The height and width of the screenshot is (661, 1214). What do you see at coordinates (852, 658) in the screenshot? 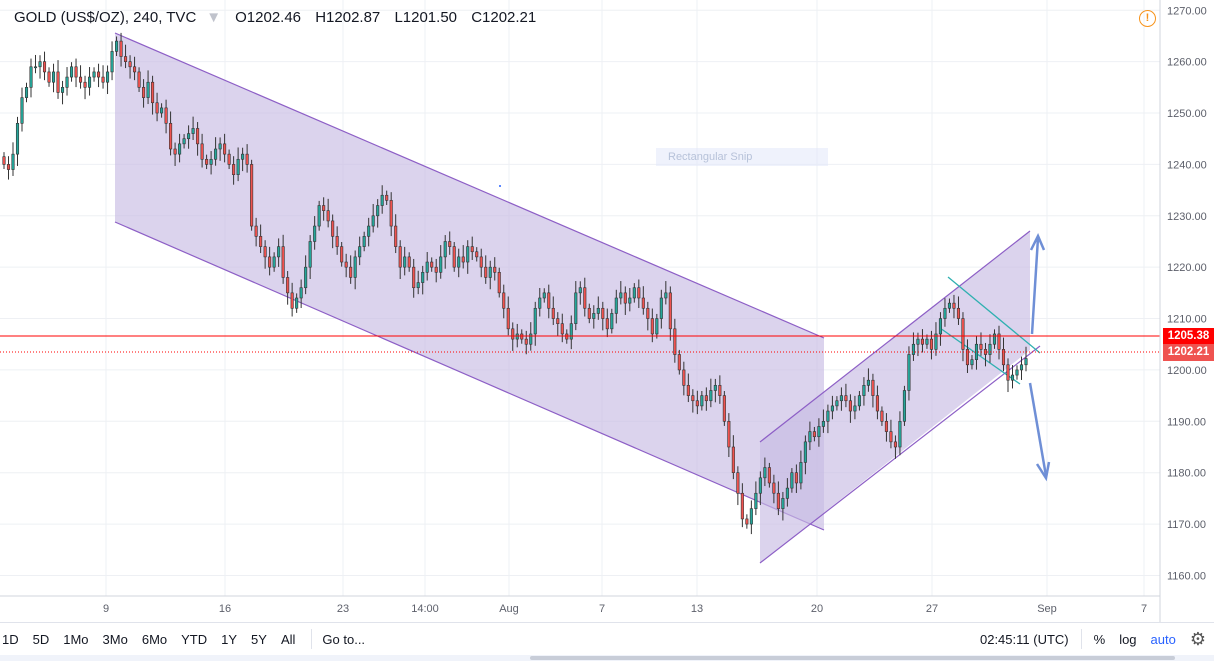
I see `time-scrollbar-thumb` at bounding box center [852, 658].